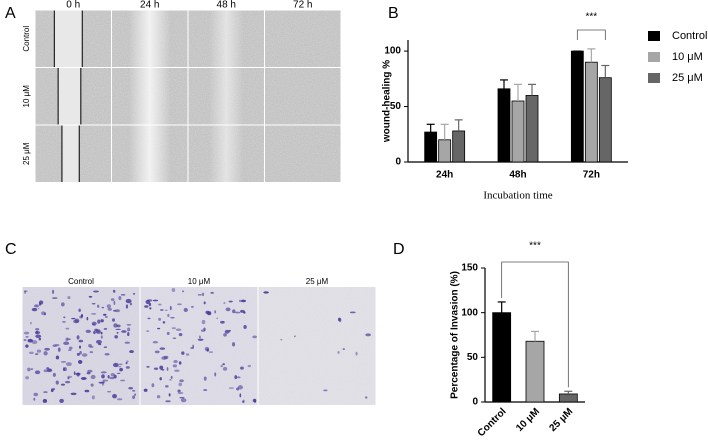 The width and height of the screenshot is (708, 443). I want to click on x-tick-label: 25 μM, so click(561, 420).